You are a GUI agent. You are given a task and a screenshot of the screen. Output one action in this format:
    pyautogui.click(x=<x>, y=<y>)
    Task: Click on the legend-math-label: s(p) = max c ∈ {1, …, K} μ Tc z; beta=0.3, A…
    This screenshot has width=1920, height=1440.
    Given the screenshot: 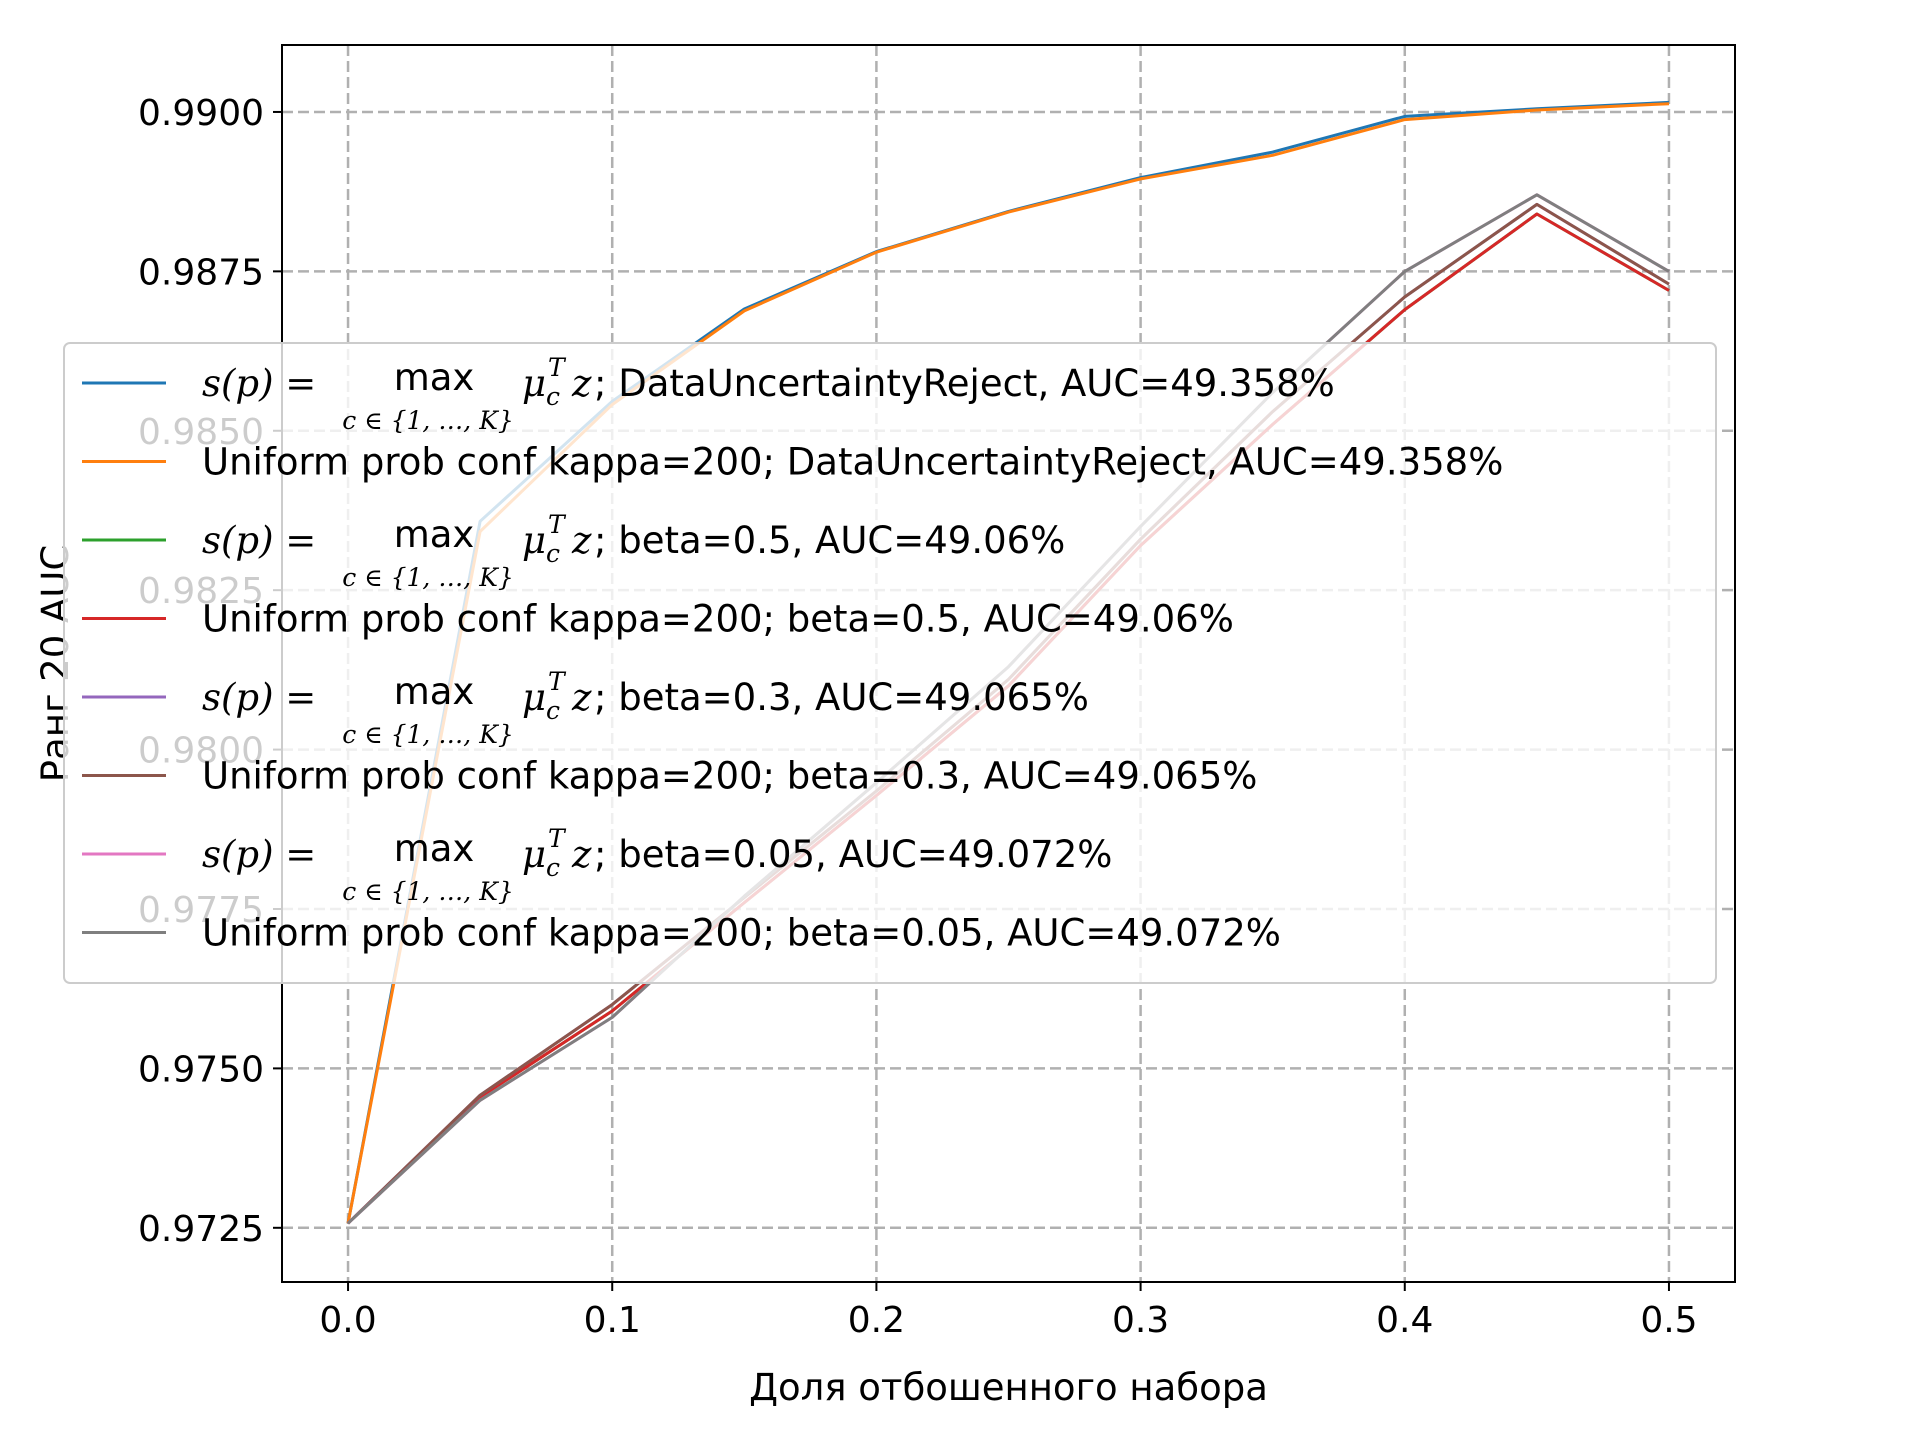 What is the action you would take?
    pyautogui.click(x=645, y=708)
    